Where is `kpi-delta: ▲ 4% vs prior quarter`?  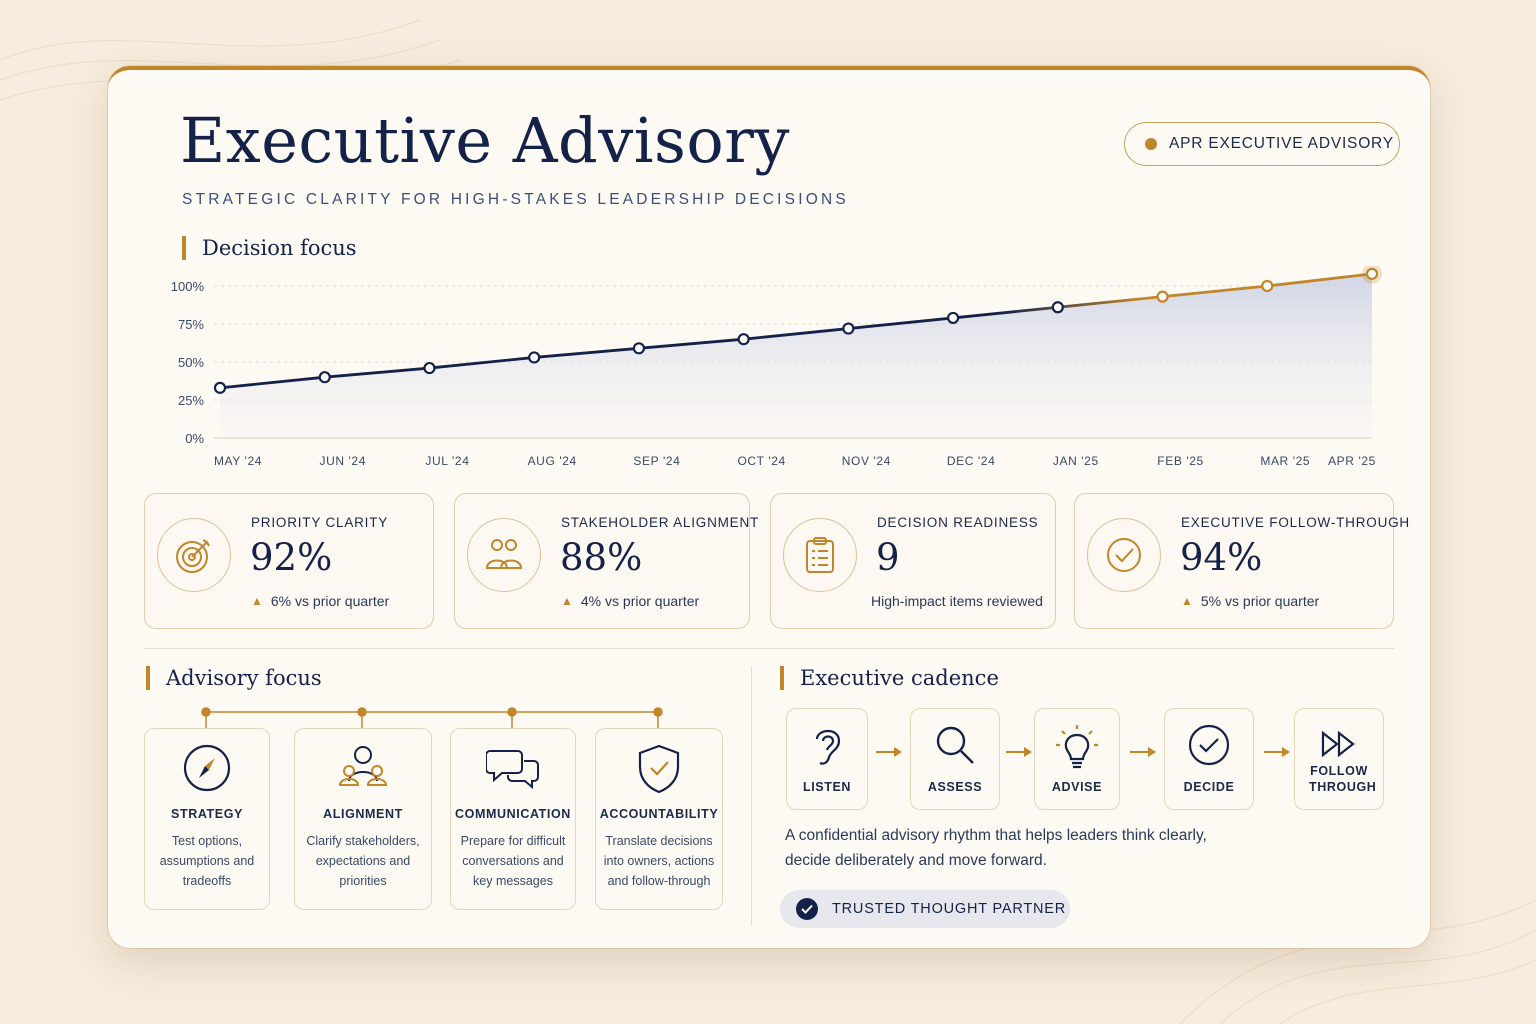
kpi-delta: ▲ 4% vs prior quarter is located at coordinates (630, 601).